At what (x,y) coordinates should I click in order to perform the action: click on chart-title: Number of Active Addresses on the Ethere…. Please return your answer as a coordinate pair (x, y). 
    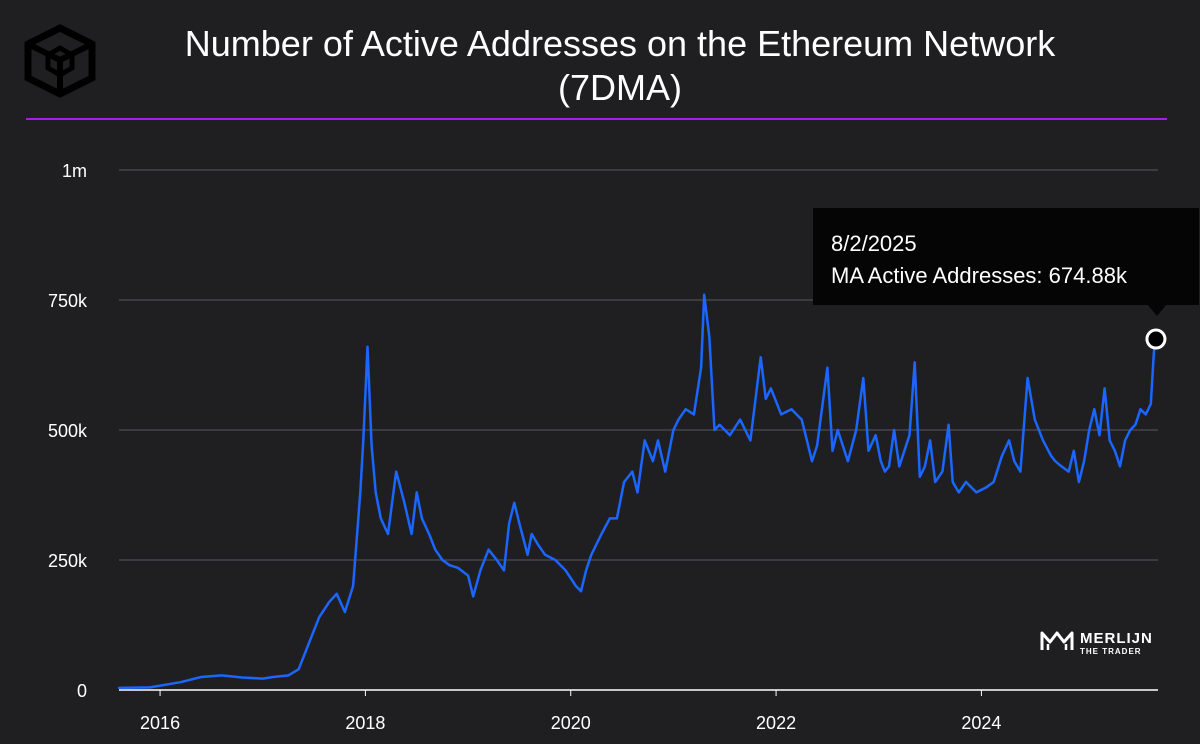
    Looking at the image, I should click on (620, 66).